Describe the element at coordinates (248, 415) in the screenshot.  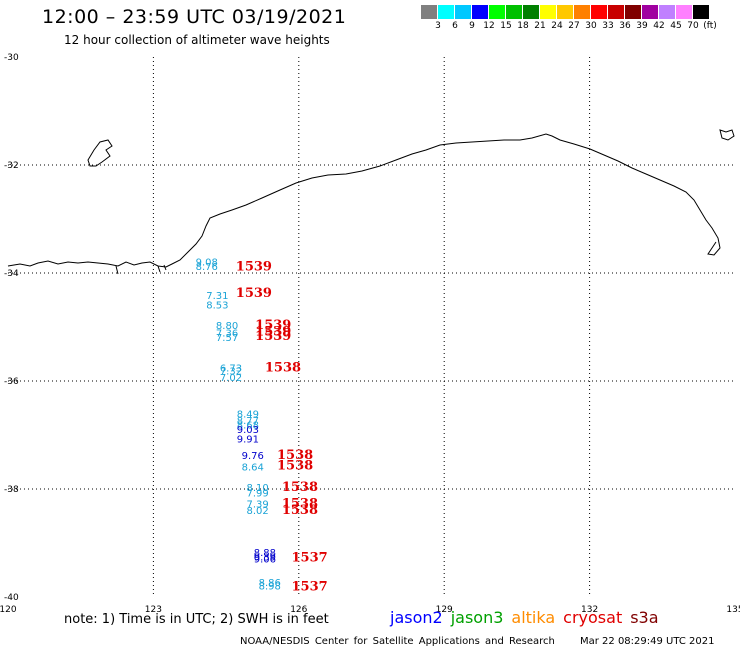
I see `swh-value: 8.49` at that location.